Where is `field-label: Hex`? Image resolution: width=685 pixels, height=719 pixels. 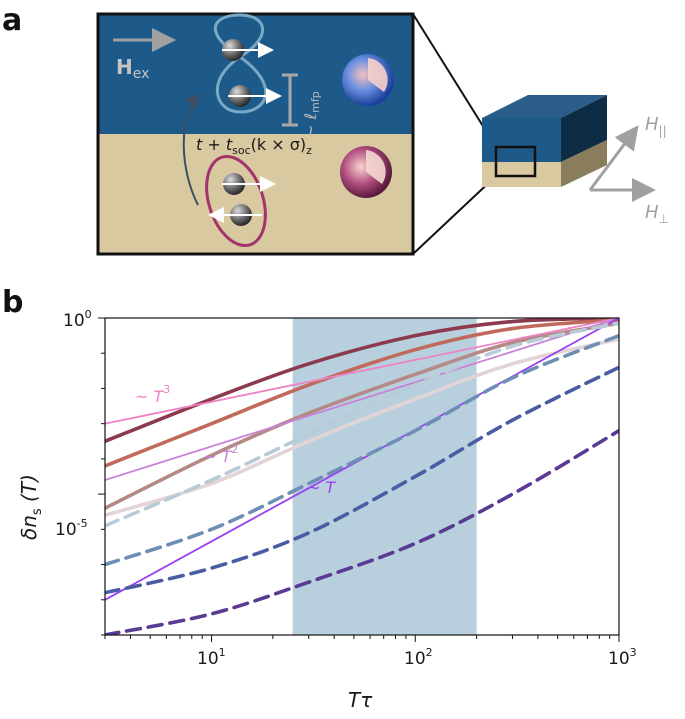
field-label: Hex is located at coordinates (132, 68).